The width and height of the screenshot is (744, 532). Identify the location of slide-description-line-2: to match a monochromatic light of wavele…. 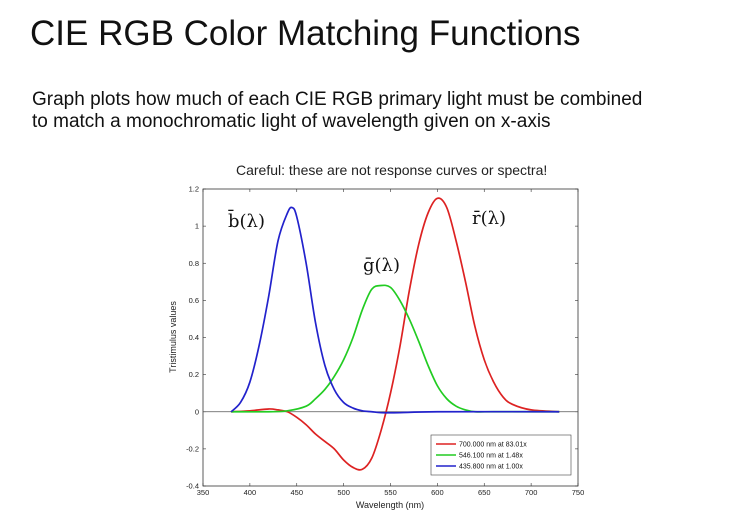
(291, 122).